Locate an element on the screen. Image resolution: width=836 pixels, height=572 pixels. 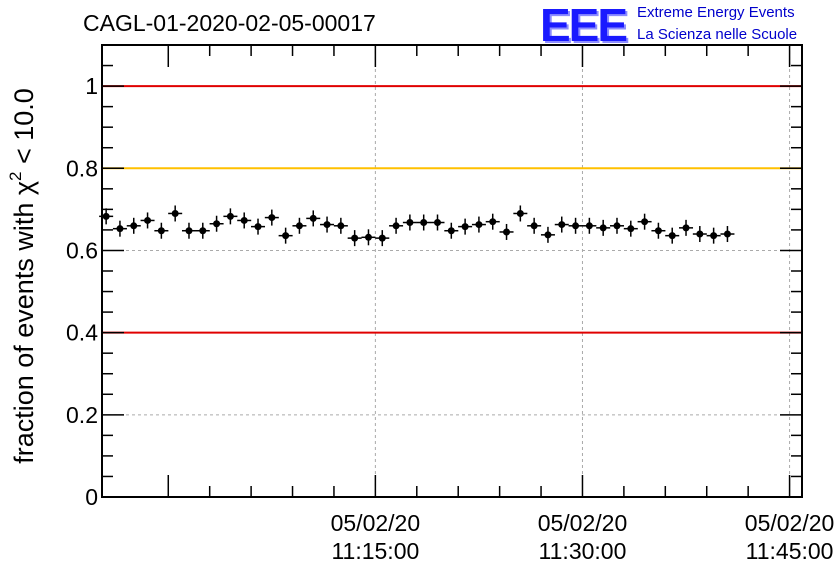
logo-subtitle-line1: Extreme Energy Events is located at coordinates (716, 12).